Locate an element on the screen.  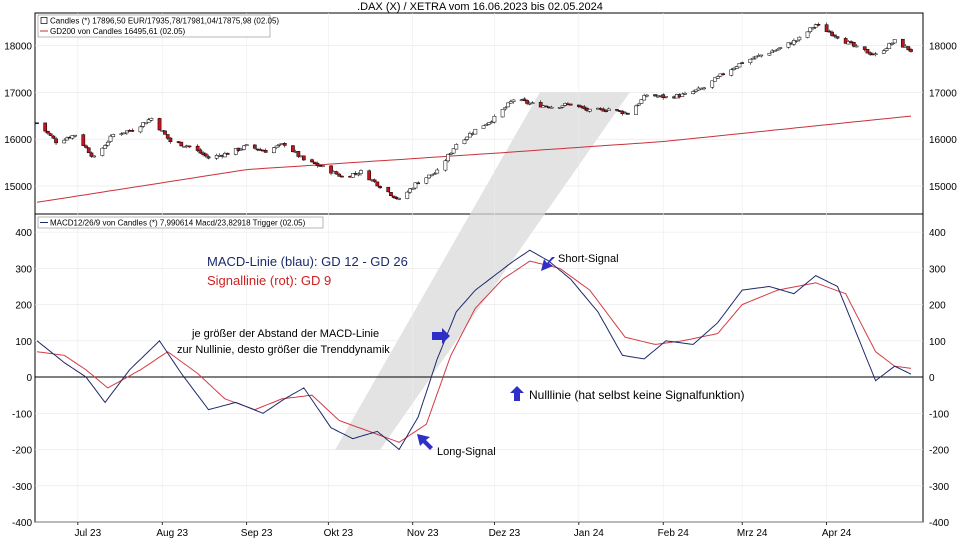
macd-ytick-left: 200 is located at coordinates (23, 306).